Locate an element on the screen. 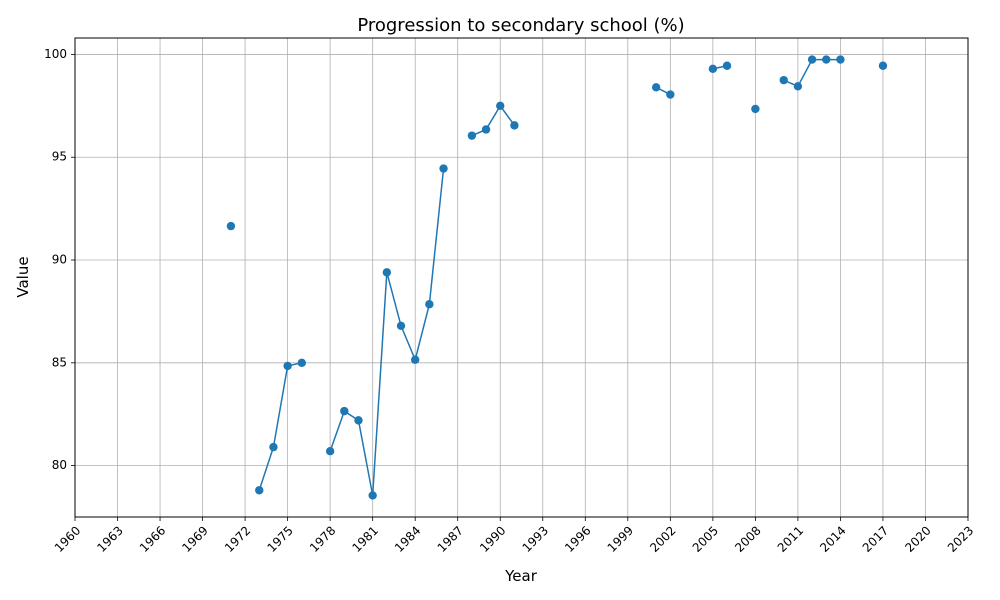  y-tick-label: 100 is located at coordinates (55, 54).